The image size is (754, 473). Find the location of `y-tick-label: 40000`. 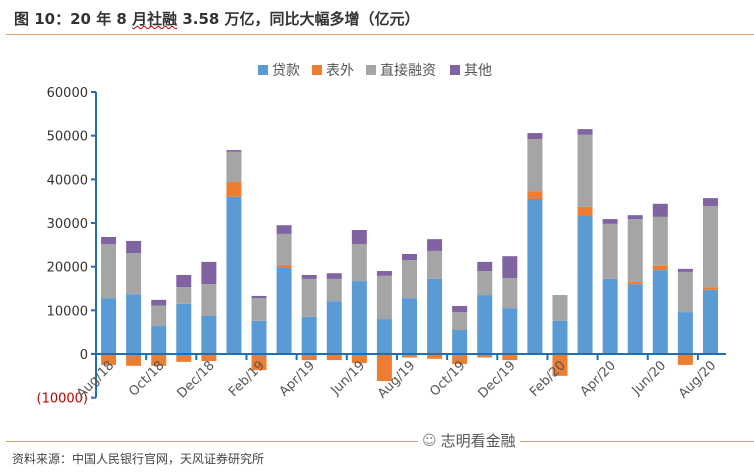

y-tick-label: 40000 is located at coordinates (67, 180).